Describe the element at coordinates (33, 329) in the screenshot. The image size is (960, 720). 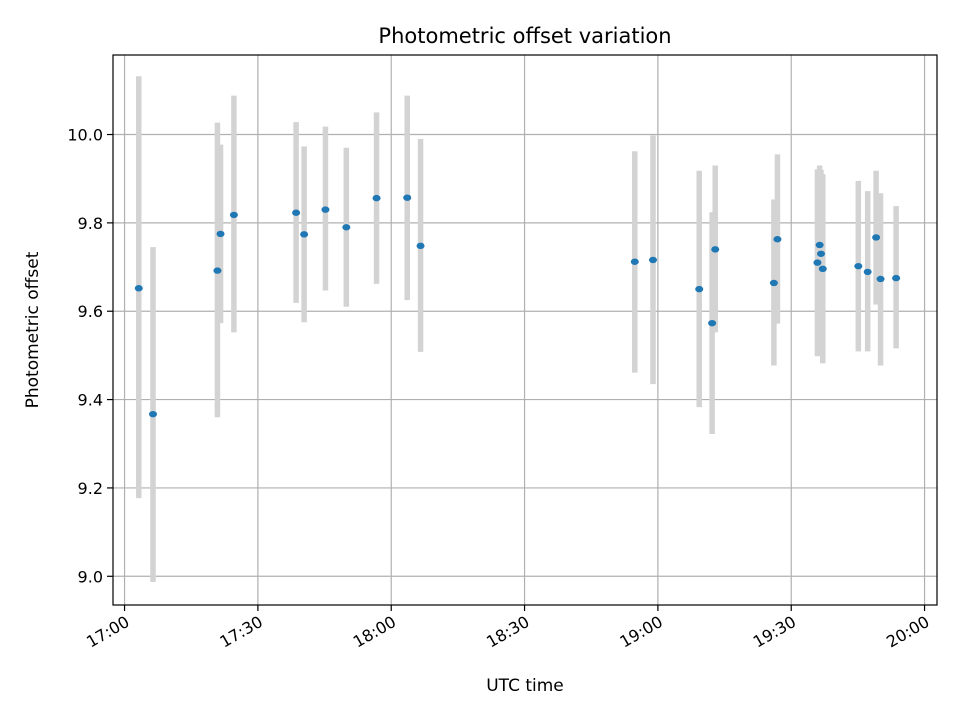
I see `y-axis-label: Photometric offset` at that location.